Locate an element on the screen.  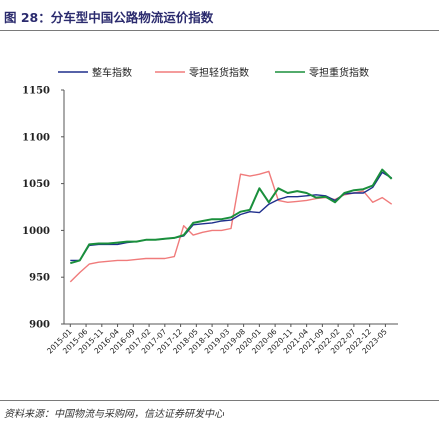
y-tick-label: 1100 is located at coordinates (36, 137).